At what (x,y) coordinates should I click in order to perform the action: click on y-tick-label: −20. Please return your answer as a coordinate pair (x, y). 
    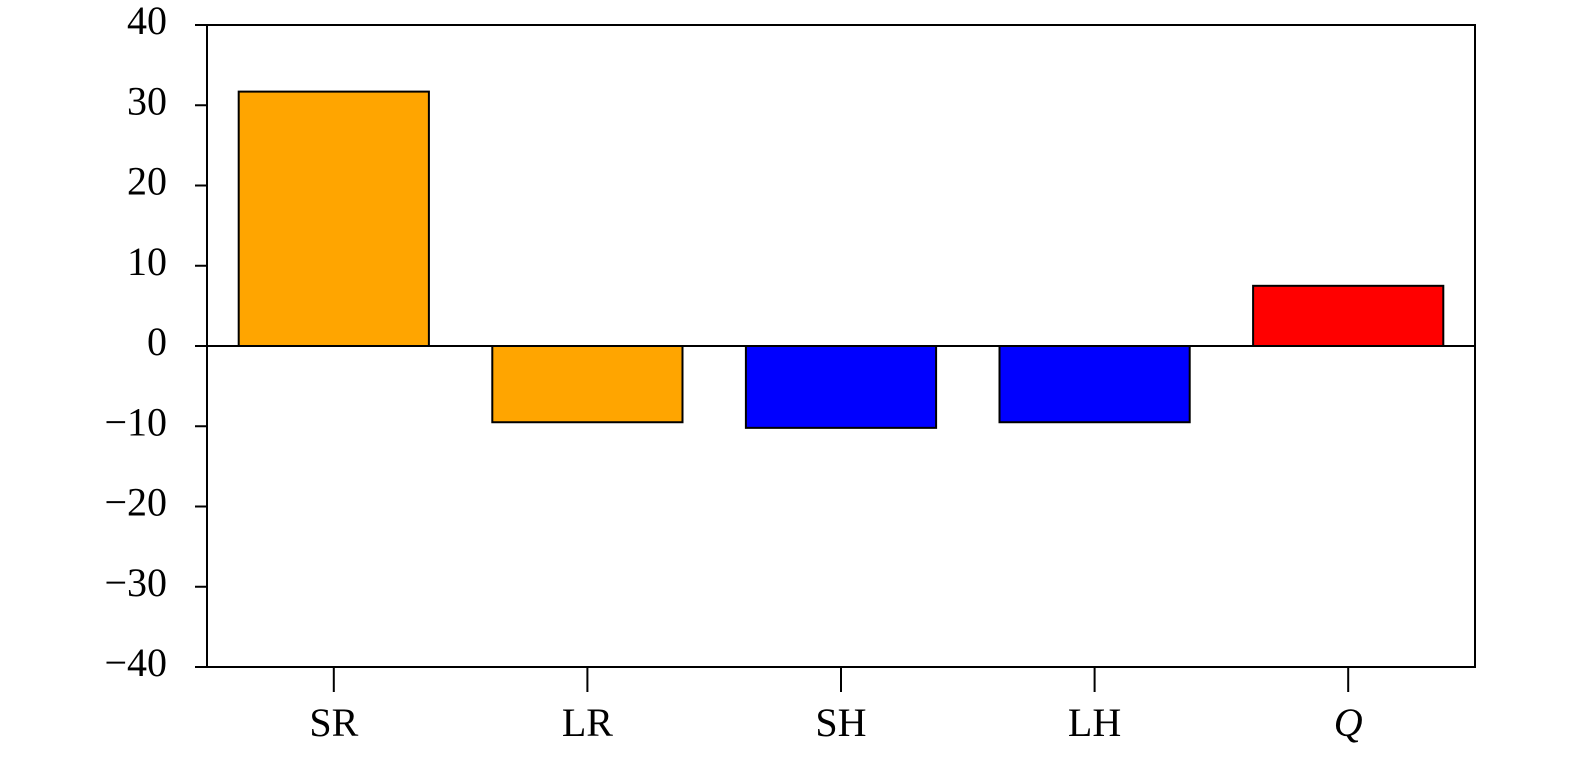
    Looking at the image, I should click on (135, 502).